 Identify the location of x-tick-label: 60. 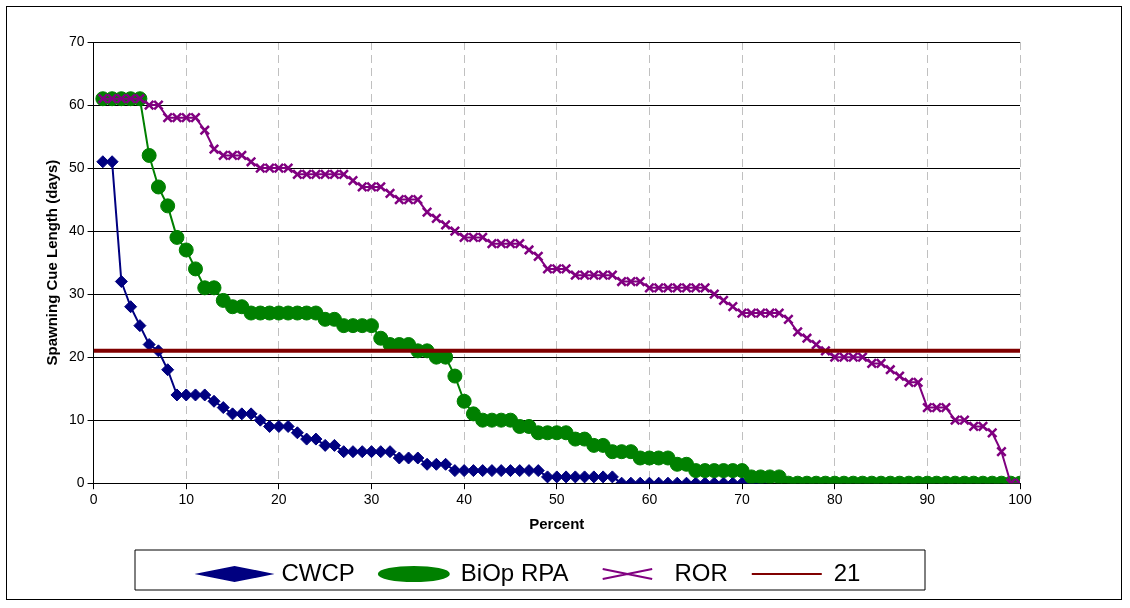
(649, 499).